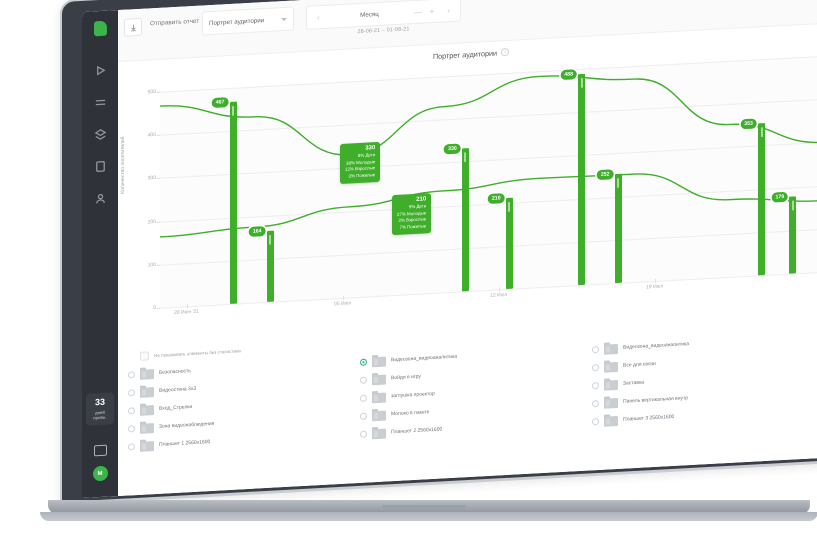 The height and width of the screenshot is (536, 817). I want to click on chart-value-bubble: 330, so click(452, 149).